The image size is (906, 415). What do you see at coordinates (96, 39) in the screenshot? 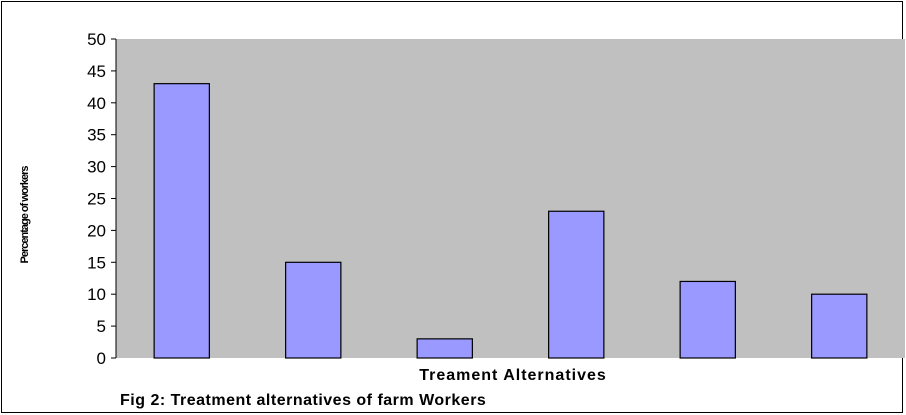
I see `y-tick-label: 50` at bounding box center [96, 39].